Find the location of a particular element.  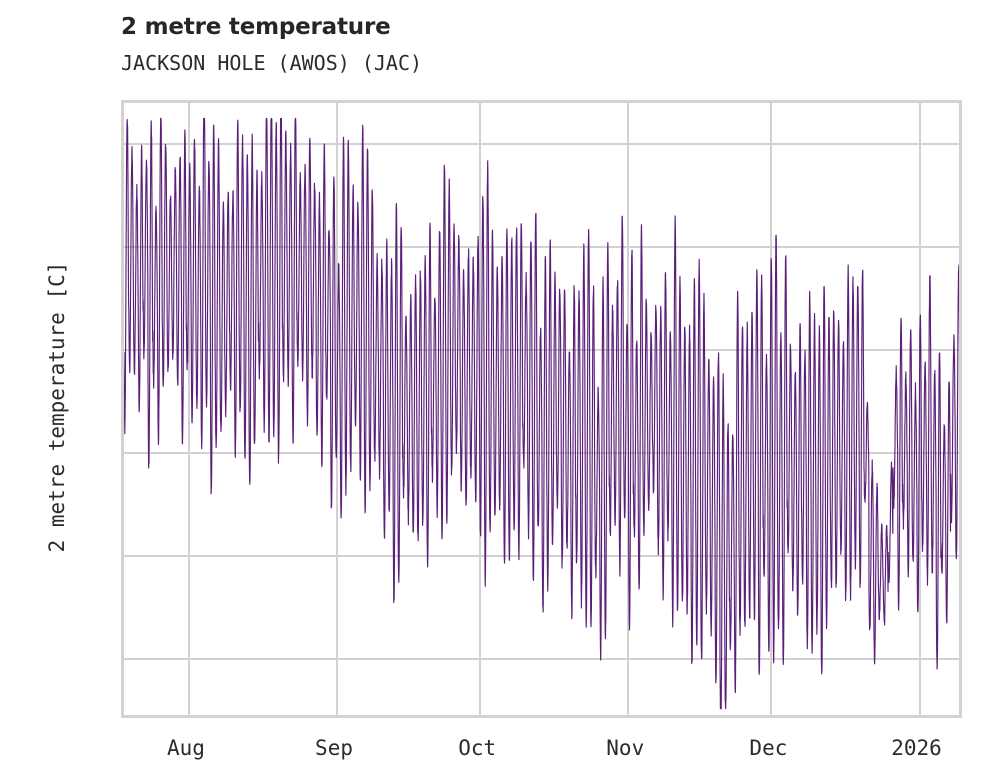

y-axis-label: 2 metre temperature [C] is located at coordinates (57, 407).